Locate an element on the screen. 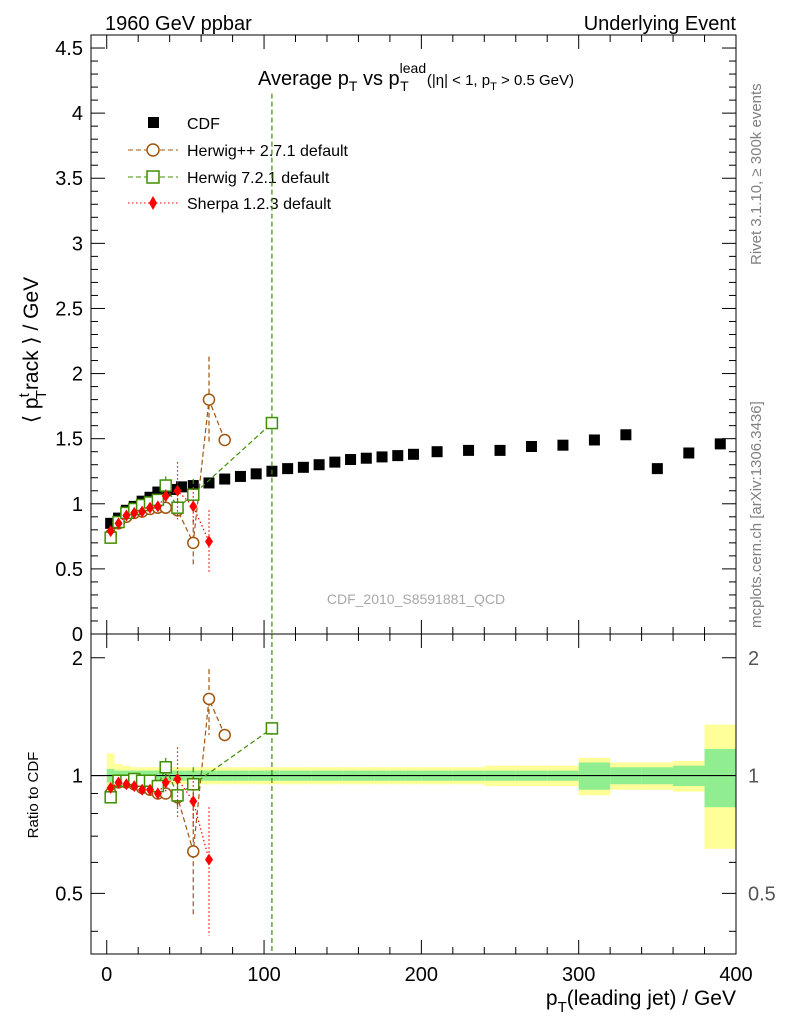 Image resolution: width=786 pixels, height=1024 pixels. legend-entry-cdf: CDF is located at coordinates (184, 124).